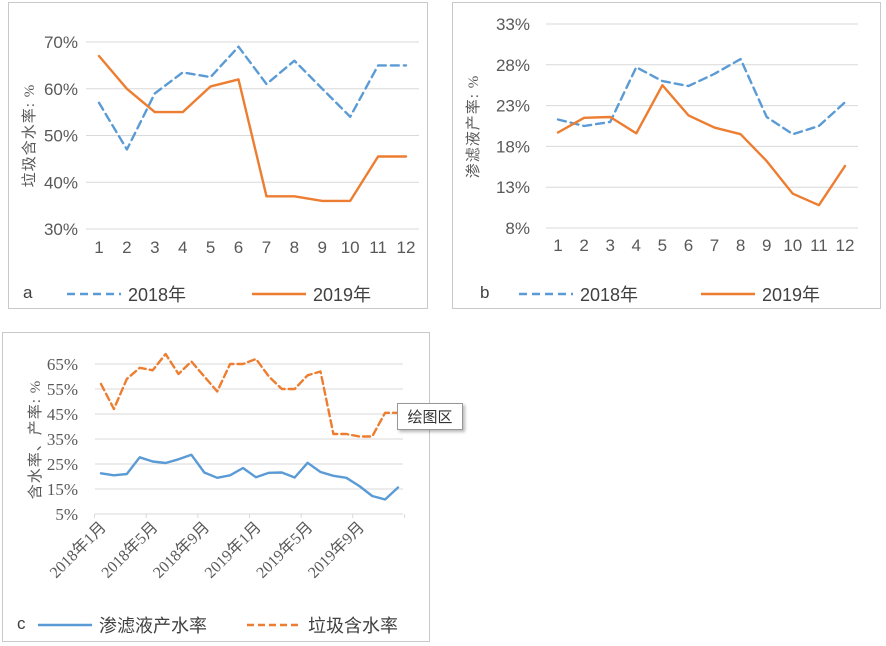 Image resolution: width=886 pixels, height=646 pixels. I want to click on legend: c 渗滤液产水率 垃圾含水率, so click(216, 625).